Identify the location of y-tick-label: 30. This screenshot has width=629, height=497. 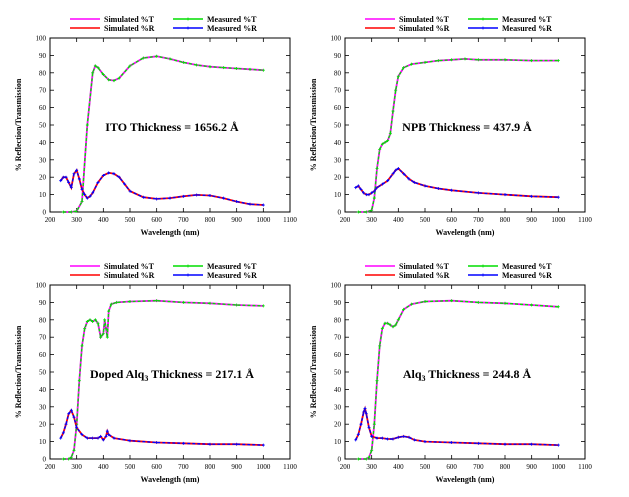
(338, 407).